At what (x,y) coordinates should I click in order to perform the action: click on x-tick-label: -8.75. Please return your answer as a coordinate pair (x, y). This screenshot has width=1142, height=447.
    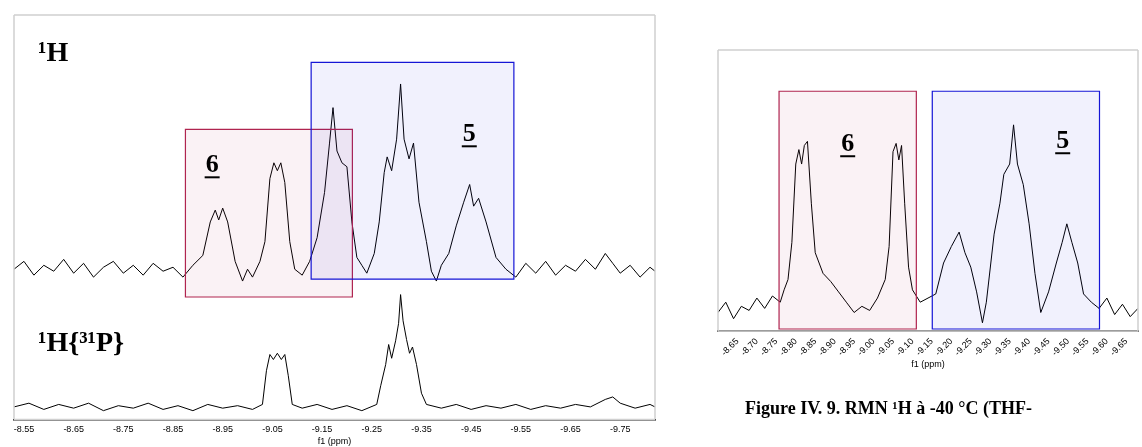
    Looking at the image, I should click on (123, 429).